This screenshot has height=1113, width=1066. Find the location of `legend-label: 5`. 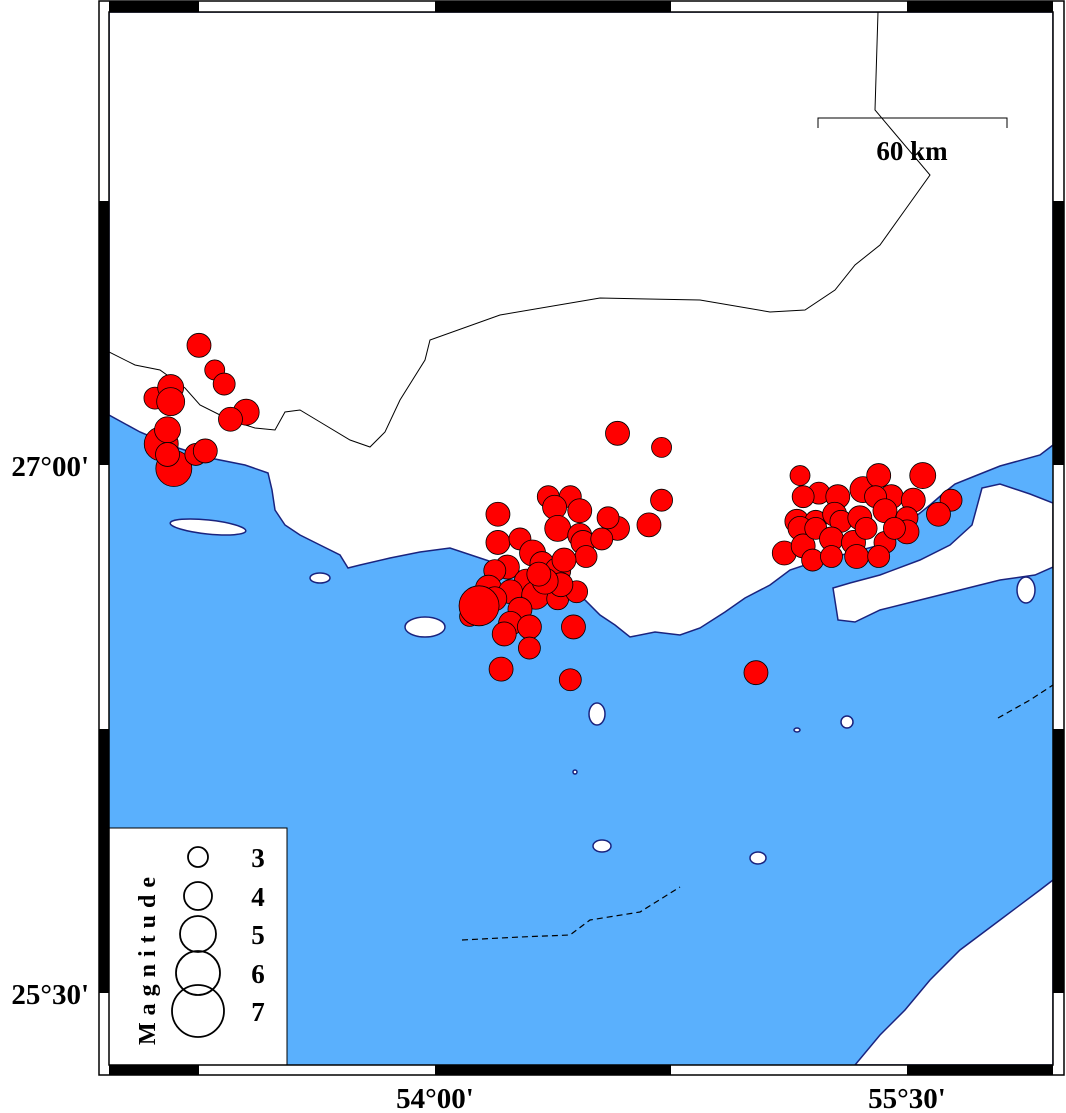

legend-label: 5 is located at coordinates (258, 935).